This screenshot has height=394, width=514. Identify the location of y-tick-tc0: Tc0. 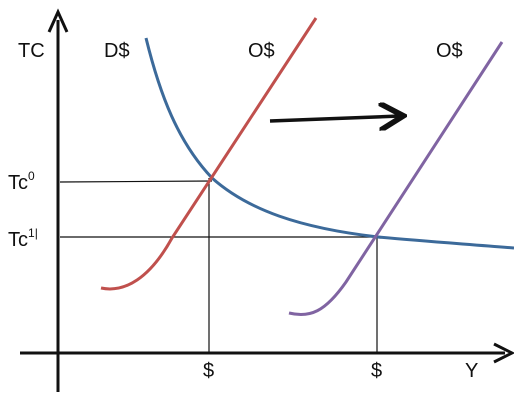
(21, 181).